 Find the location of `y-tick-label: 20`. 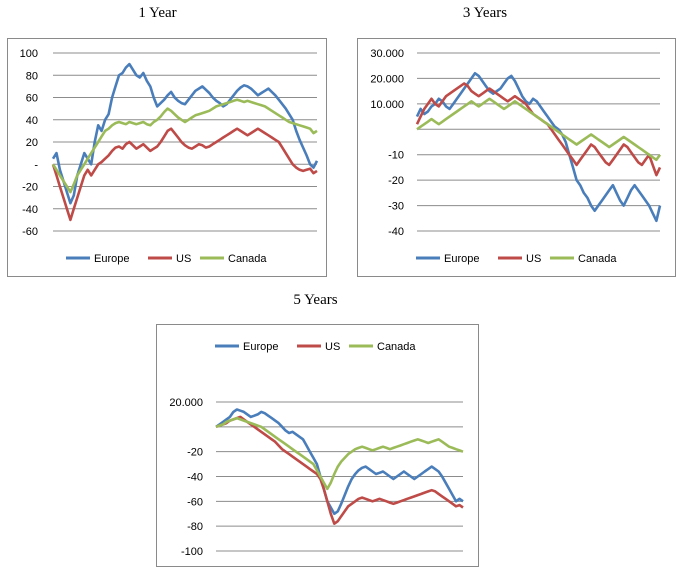

y-tick-label: 20 is located at coordinates (32, 143).